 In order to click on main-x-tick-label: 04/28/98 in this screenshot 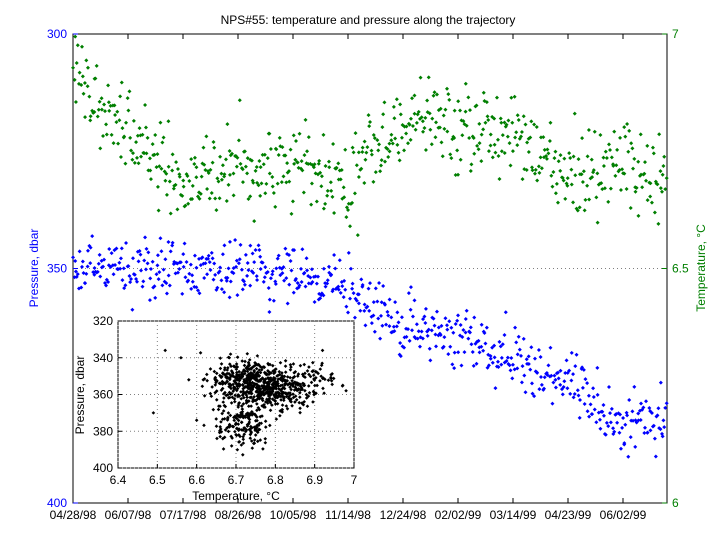, I will do `click(73, 515)`.